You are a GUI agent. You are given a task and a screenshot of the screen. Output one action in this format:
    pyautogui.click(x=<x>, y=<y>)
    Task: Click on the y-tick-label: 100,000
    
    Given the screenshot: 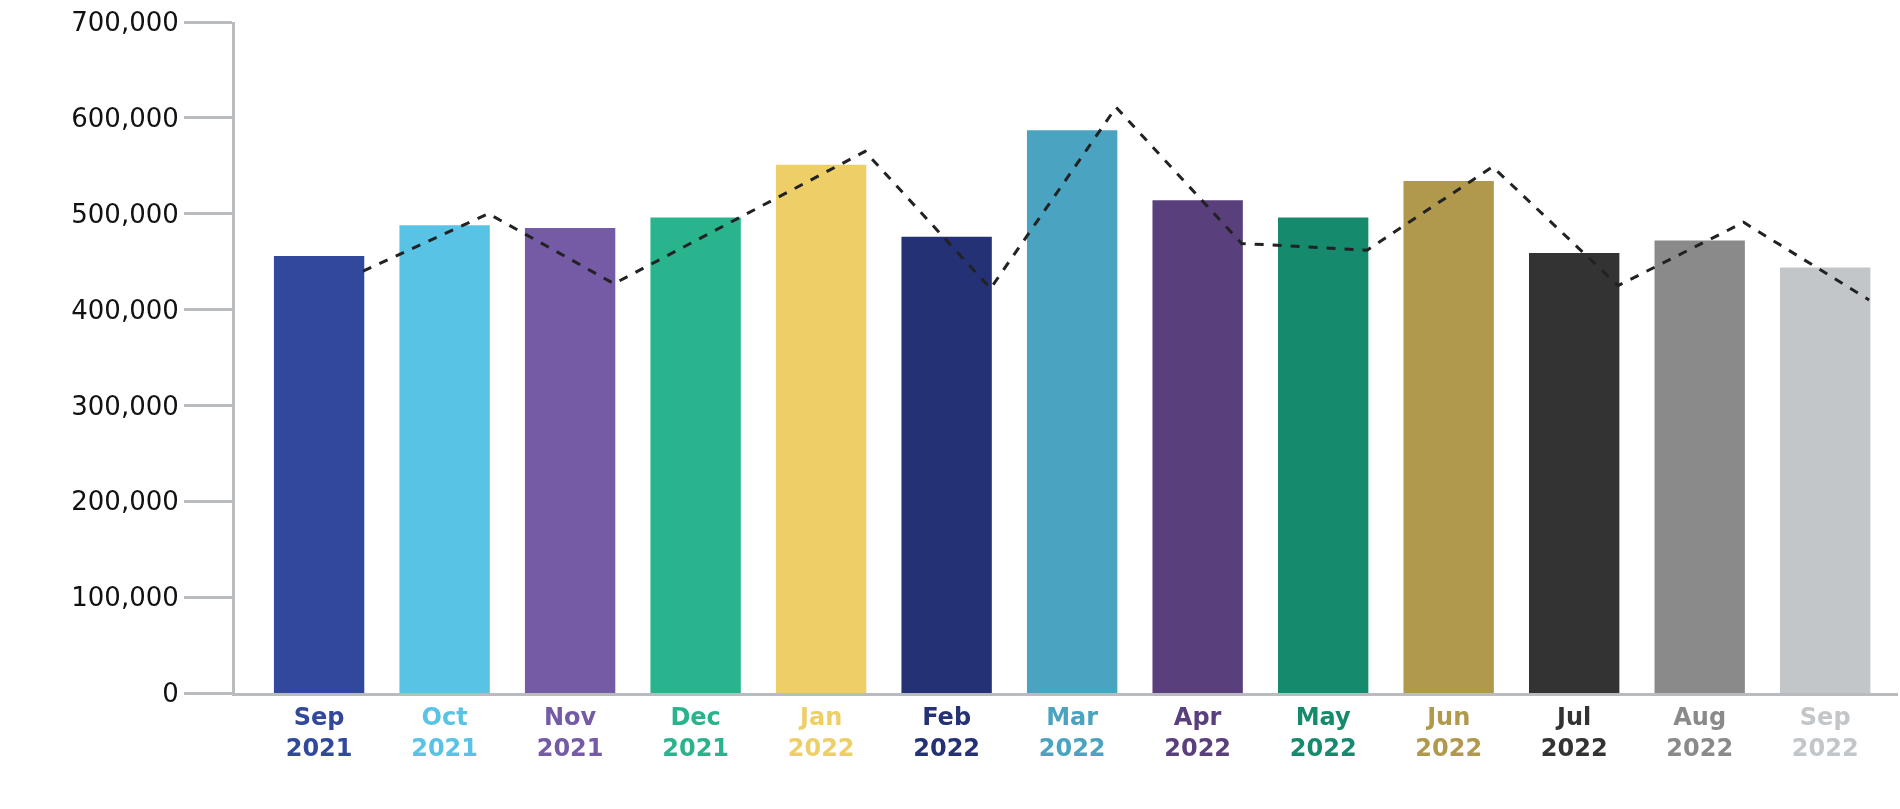 What is the action you would take?
    pyautogui.click(x=125, y=597)
    